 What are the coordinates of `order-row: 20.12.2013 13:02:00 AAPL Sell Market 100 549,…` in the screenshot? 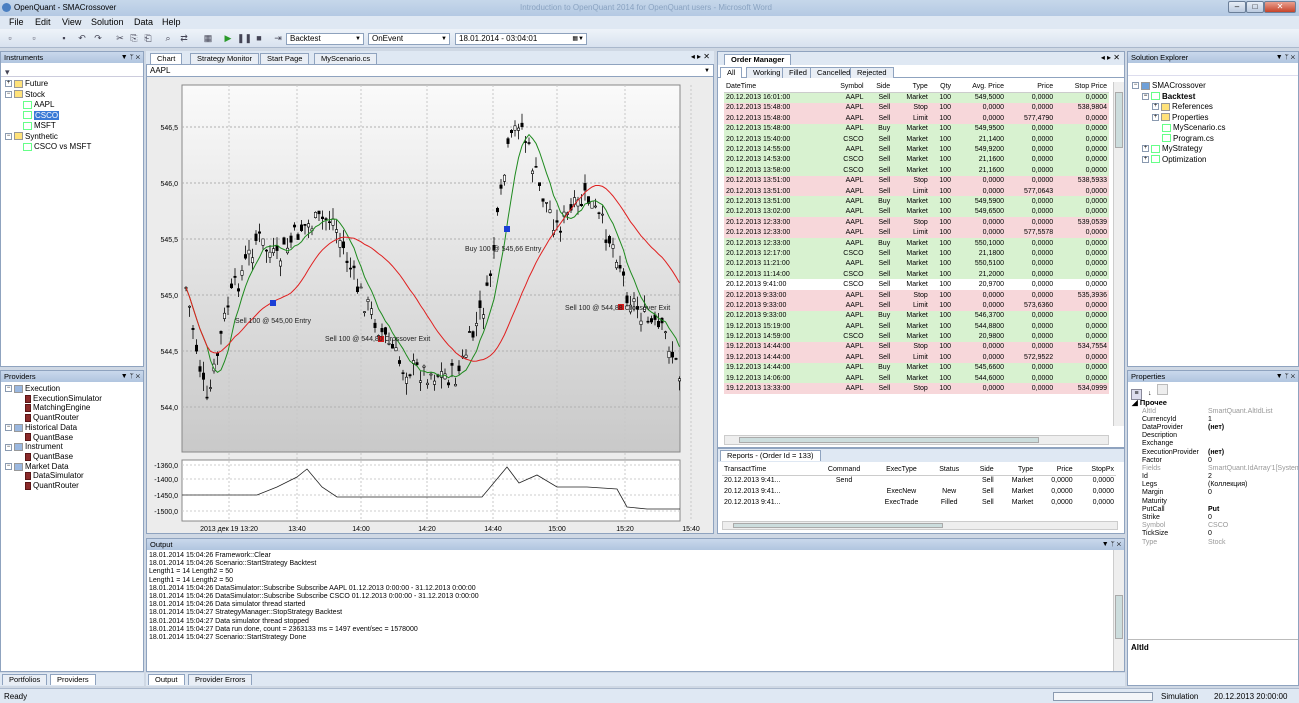 It's located at (916, 212).